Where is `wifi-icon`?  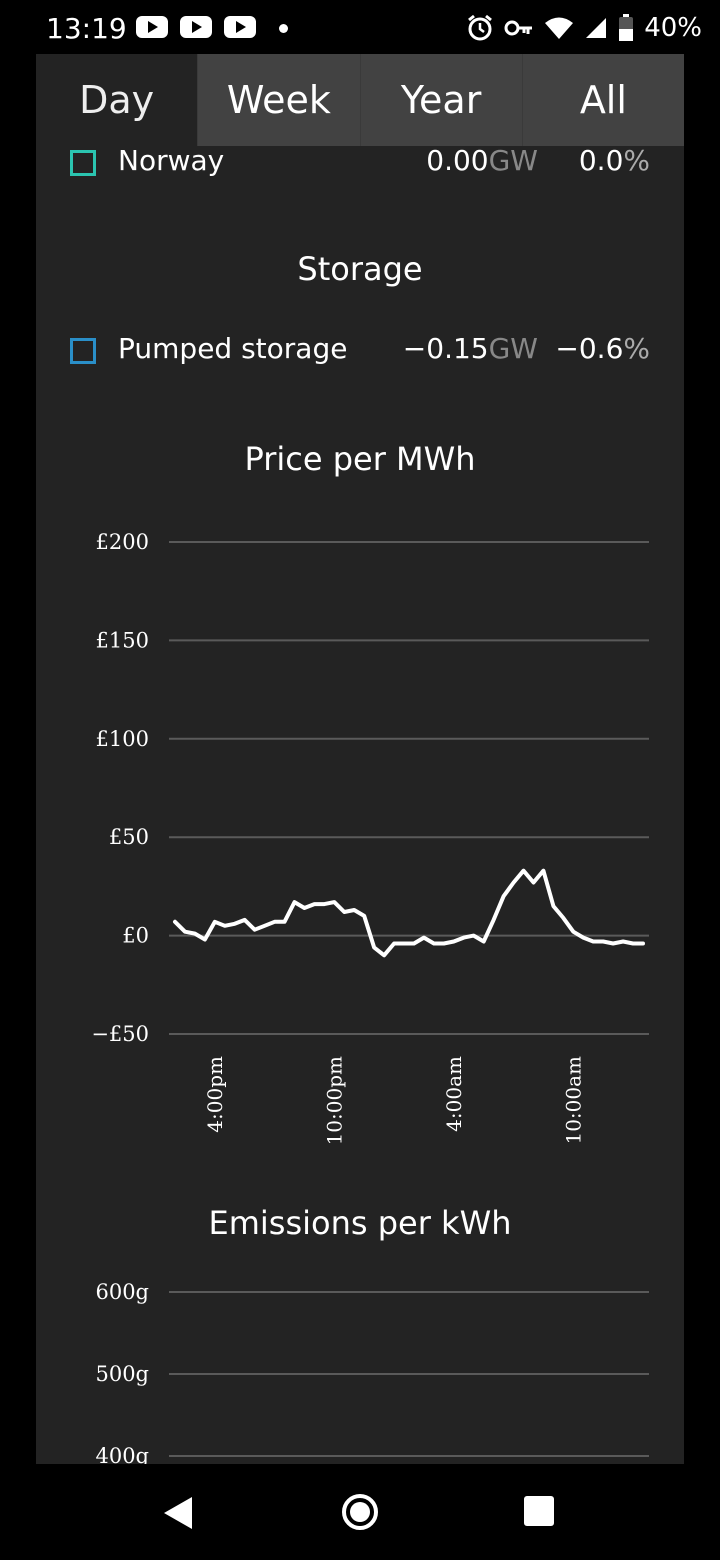
wifi-icon is located at coordinates (559, 28).